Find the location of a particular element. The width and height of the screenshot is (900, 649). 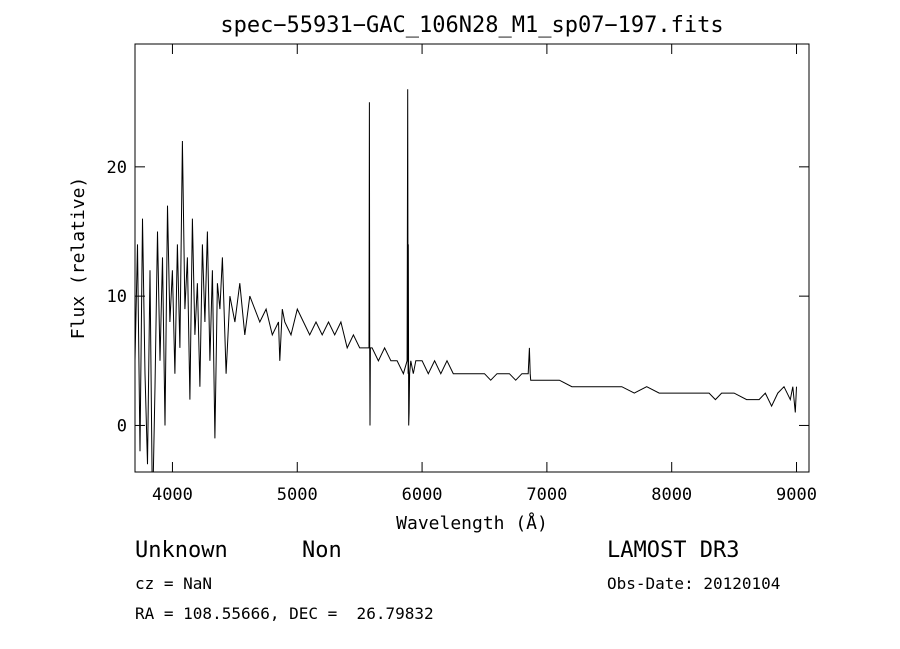

y-tick-label: 10 is located at coordinates (117, 297).